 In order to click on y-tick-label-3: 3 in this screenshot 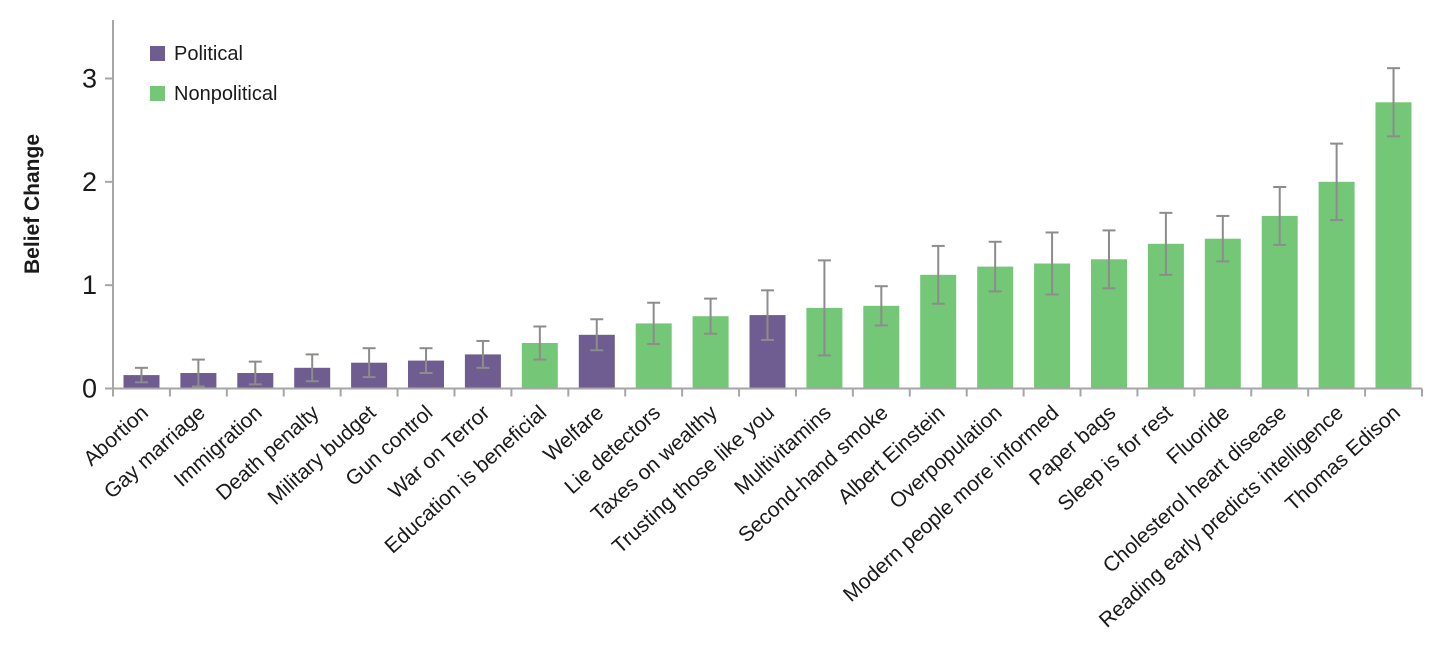, I will do `click(89, 79)`.